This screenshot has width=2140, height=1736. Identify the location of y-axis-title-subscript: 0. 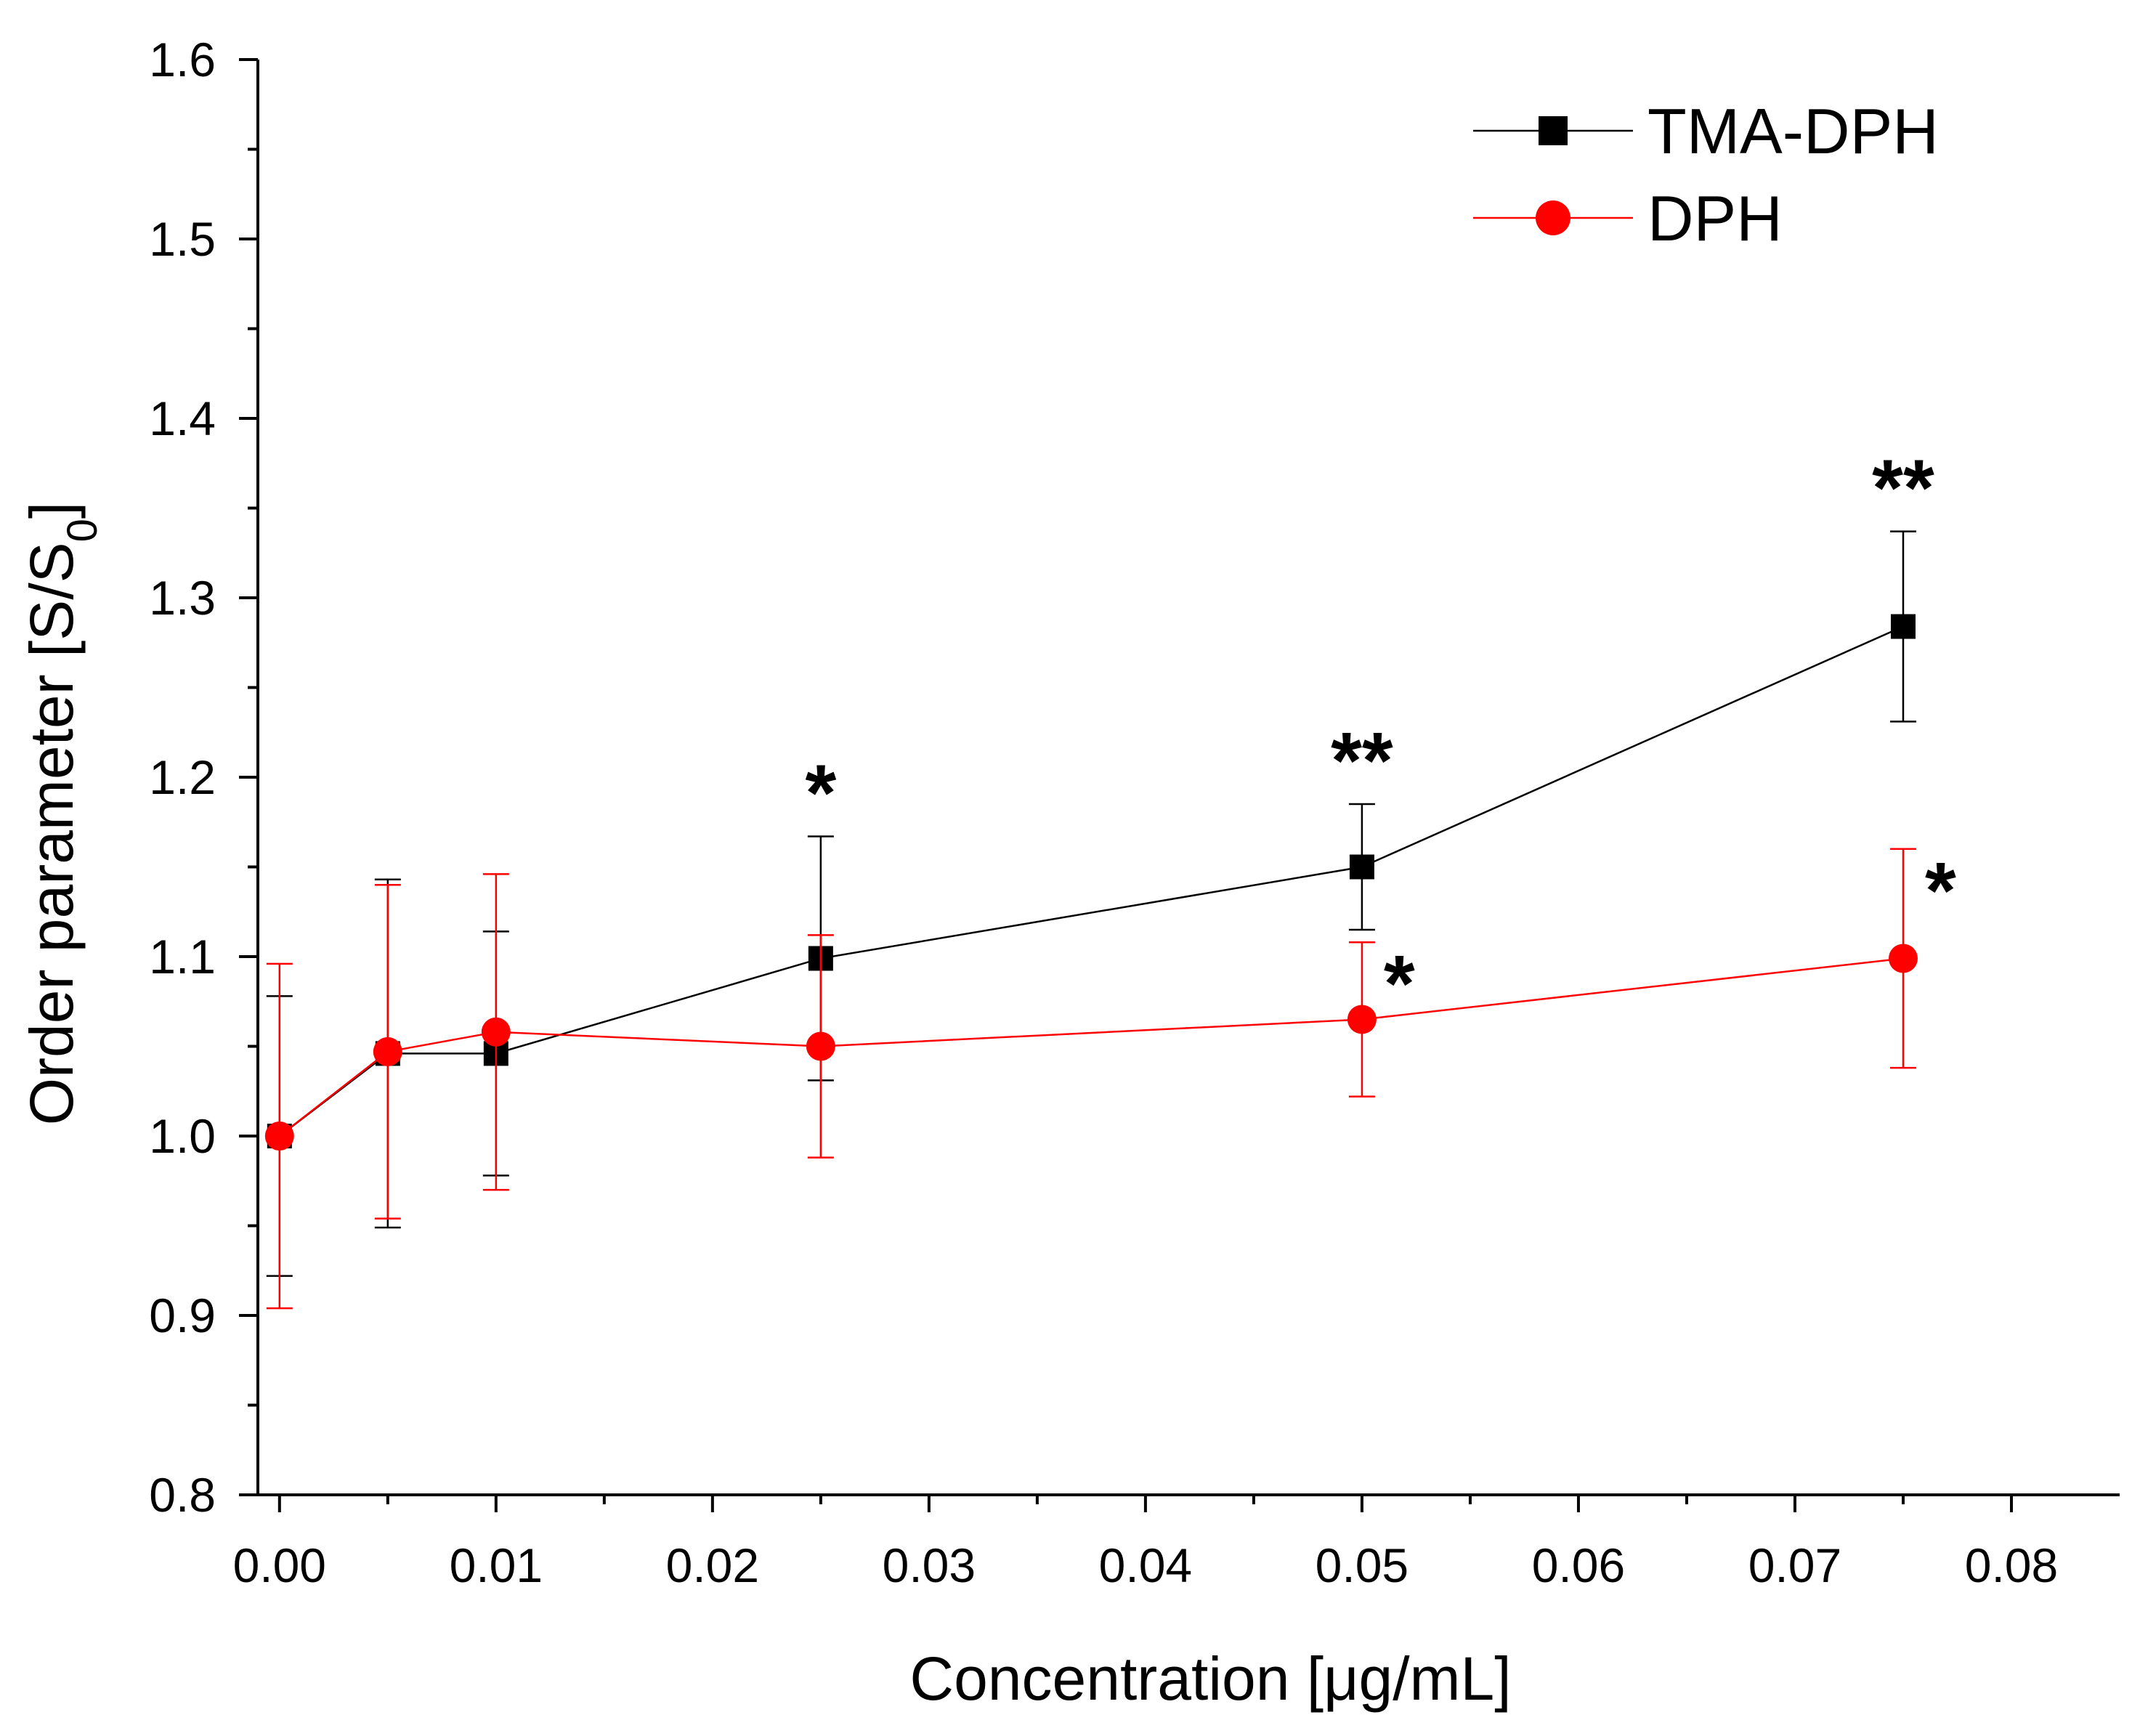
(82, 530).